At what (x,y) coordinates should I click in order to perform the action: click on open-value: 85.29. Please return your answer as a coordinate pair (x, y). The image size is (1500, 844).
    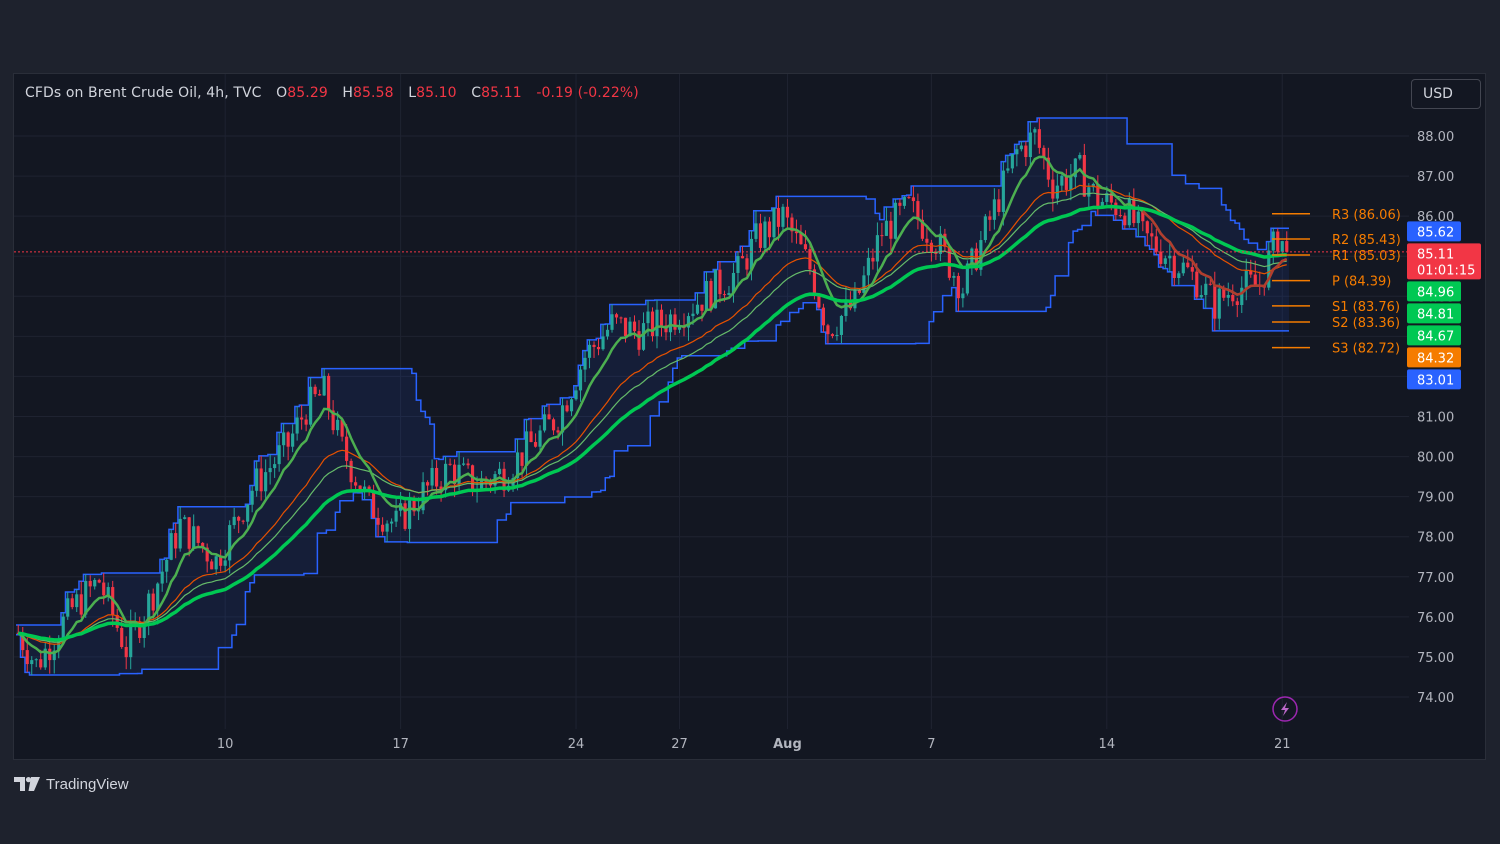
    Looking at the image, I should click on (307, 93).